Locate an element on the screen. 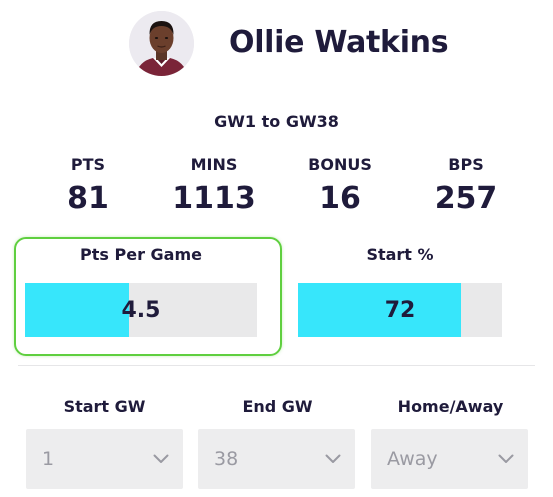 Image resolution: width=553 pixels, height=497 pixels. stat-label: BPS is located at coordinates (466, 164).